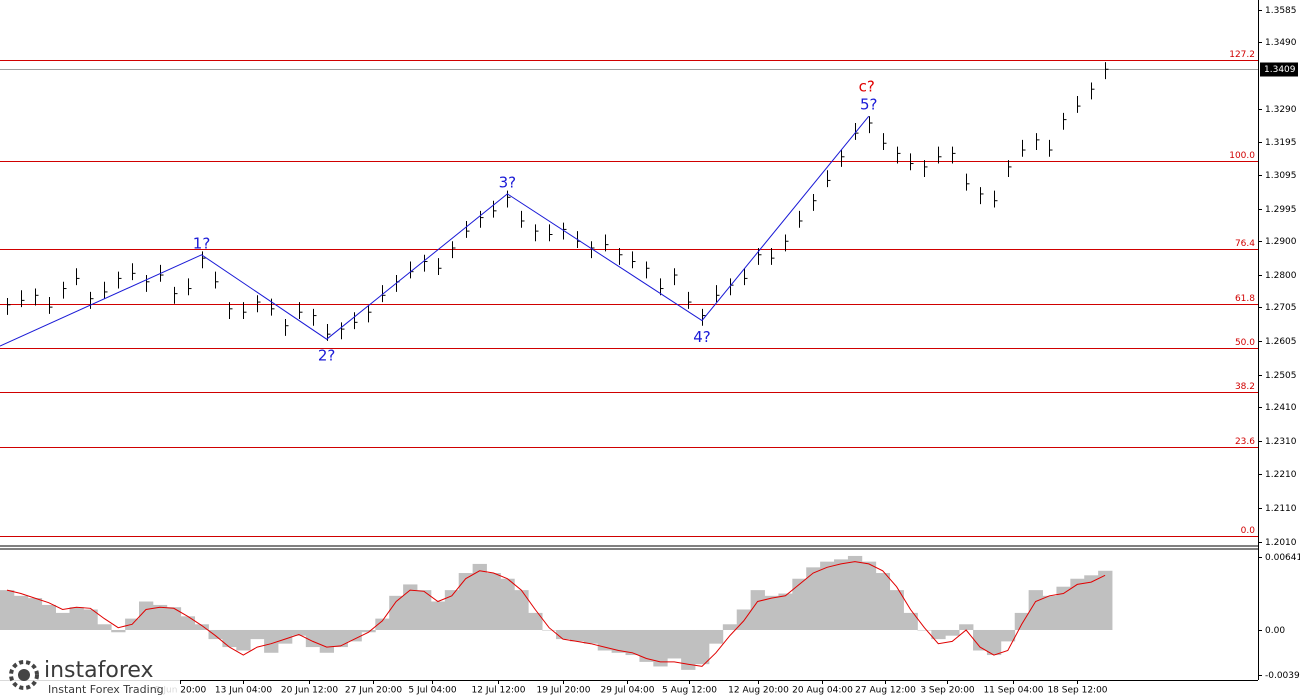 The height and width of the screenshot is (700, 1300). What do you see at coordinates (1245, 299) in the screenshot?
I see `fib-level-label: 61.8` at bounding box center [1245, 299].